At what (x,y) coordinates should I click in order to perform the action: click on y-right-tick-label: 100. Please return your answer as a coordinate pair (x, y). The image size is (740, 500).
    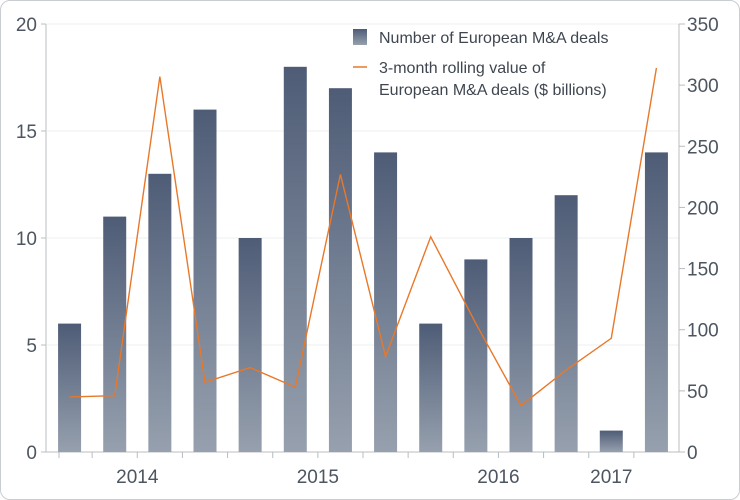
    Looking at the image, I should click on (703, 331).